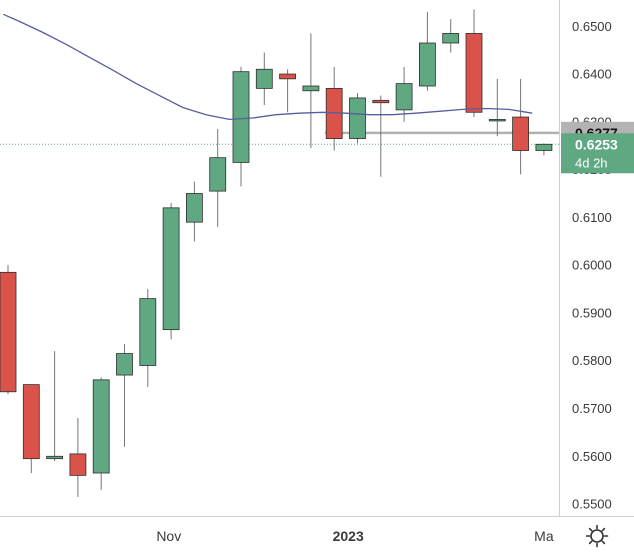 This screenshot has width=634, height=554. I want to click on gear-icon, so click(597, 536).